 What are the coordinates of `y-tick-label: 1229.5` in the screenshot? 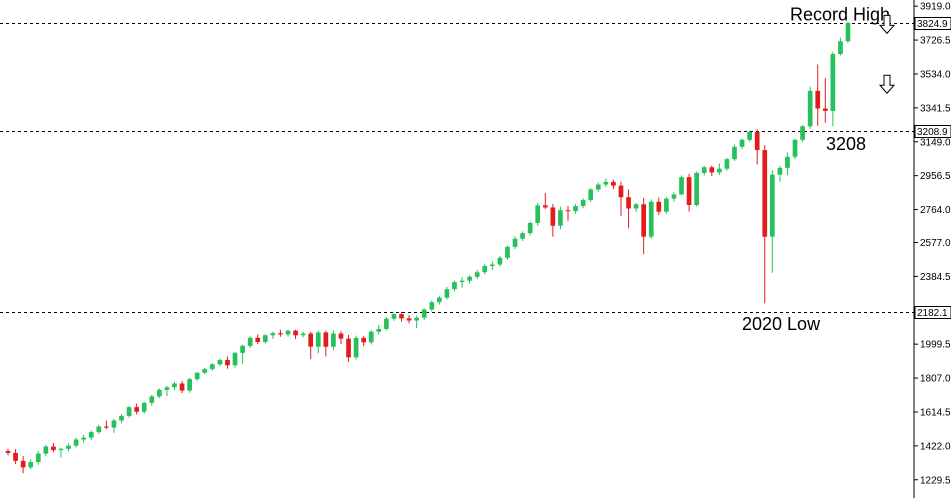 It's located at (935, 480).